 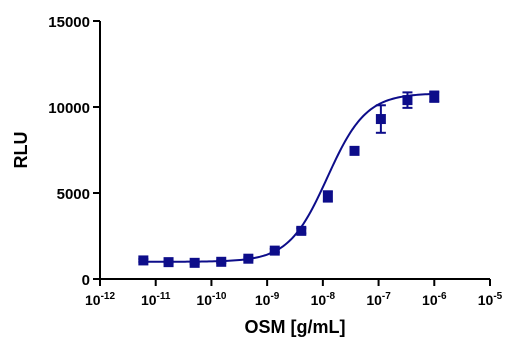 I want to click on x-tick-label: 10⁻¹⁰, so click(x=211, y=299).